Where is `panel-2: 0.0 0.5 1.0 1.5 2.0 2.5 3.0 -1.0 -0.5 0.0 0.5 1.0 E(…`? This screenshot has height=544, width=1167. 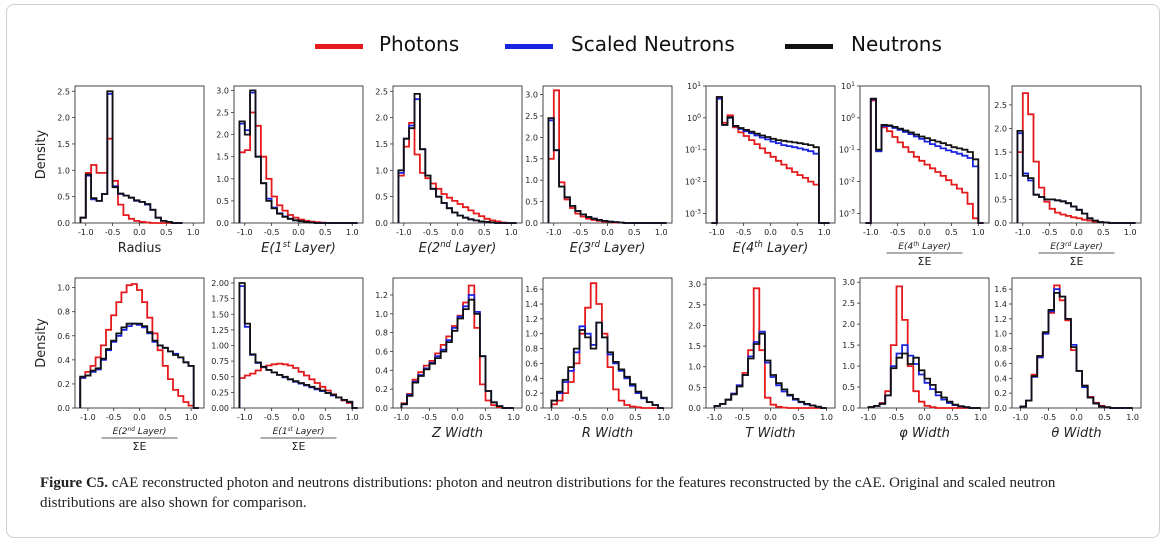
panel-2: 0.0 0.5 1.0 1.5 2.0 2.5 3.0 -1.0 -0.5 0.0 0.5 1.0 E(… is located at coordinates (290, 170).